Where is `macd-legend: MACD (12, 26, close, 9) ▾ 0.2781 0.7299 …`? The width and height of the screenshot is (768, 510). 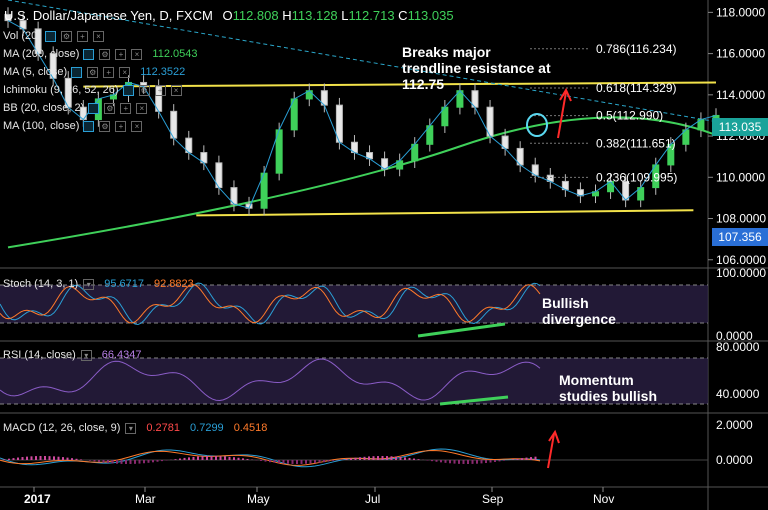 macd-legend: MACD (12, 26, close, 9) ▾ 0.2781 0.7299 … is located at coordinates (135, 428).